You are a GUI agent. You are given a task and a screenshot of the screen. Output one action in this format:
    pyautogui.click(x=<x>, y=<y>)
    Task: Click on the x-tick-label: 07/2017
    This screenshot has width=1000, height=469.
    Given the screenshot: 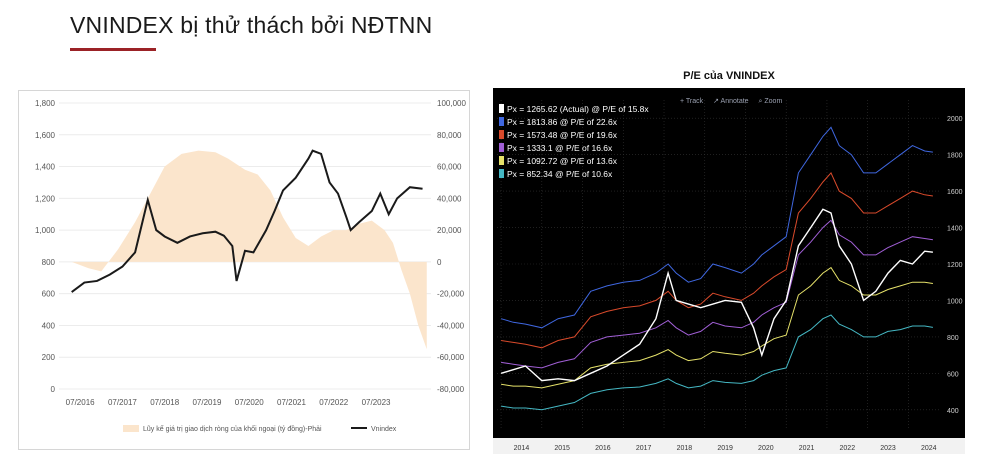 What is the action you would take?
    pyautogui.click(x=122, y=402)
    